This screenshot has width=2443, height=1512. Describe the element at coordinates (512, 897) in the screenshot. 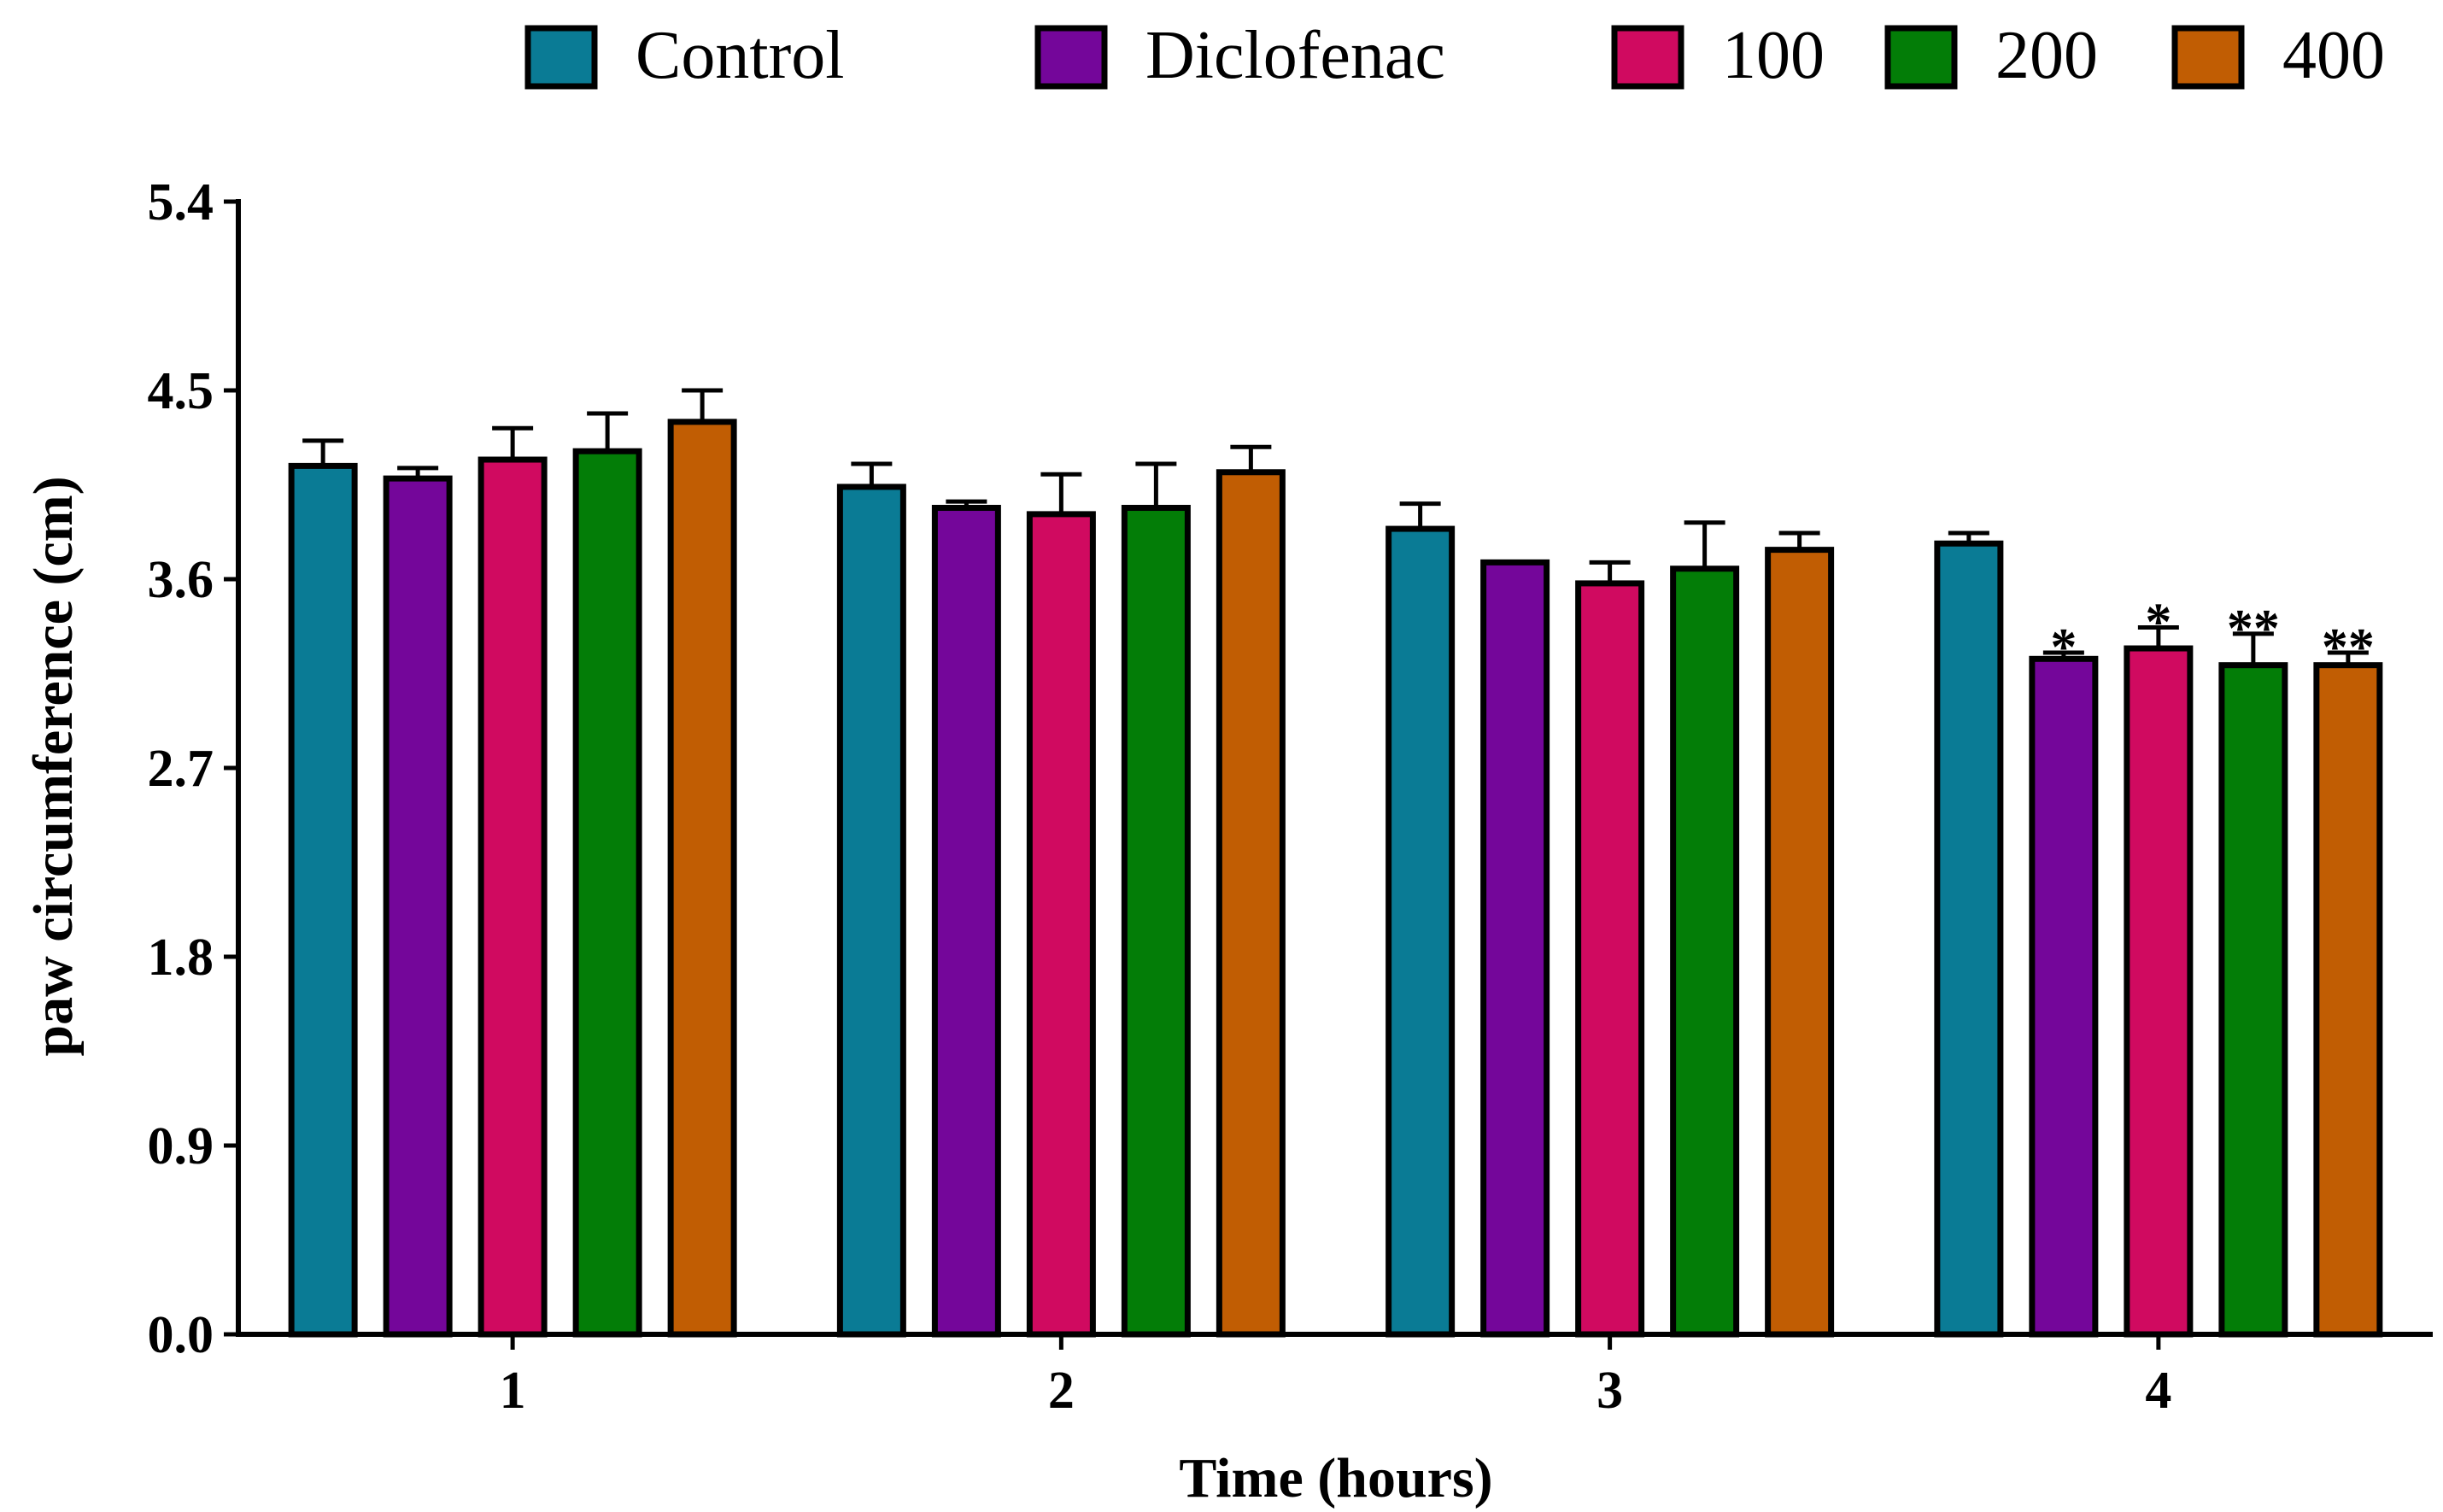

I see `bar-100-t1` at that location.